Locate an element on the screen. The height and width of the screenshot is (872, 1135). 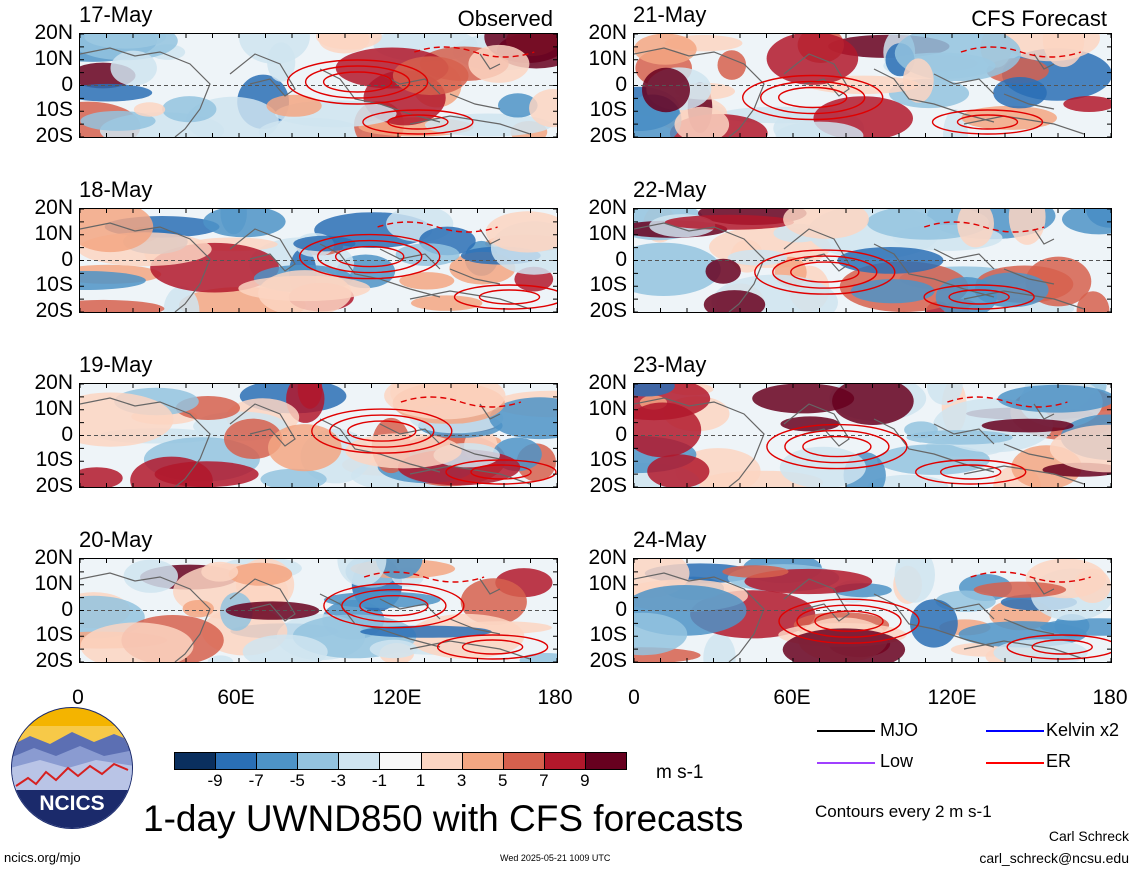
legend-kelvin-label: Kelvin x2 is located at coordinates (1083, 730).